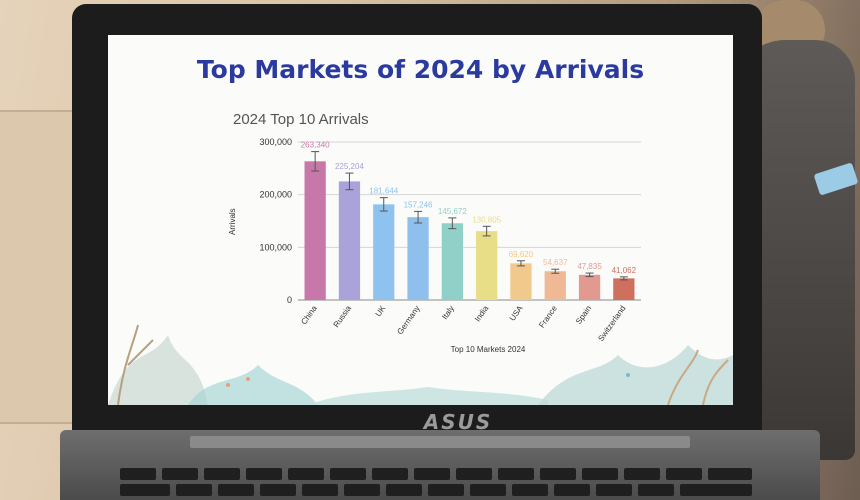 The width and height of the screenshot is (860, 500). I want to click on wall-panel, so click(41, 267).